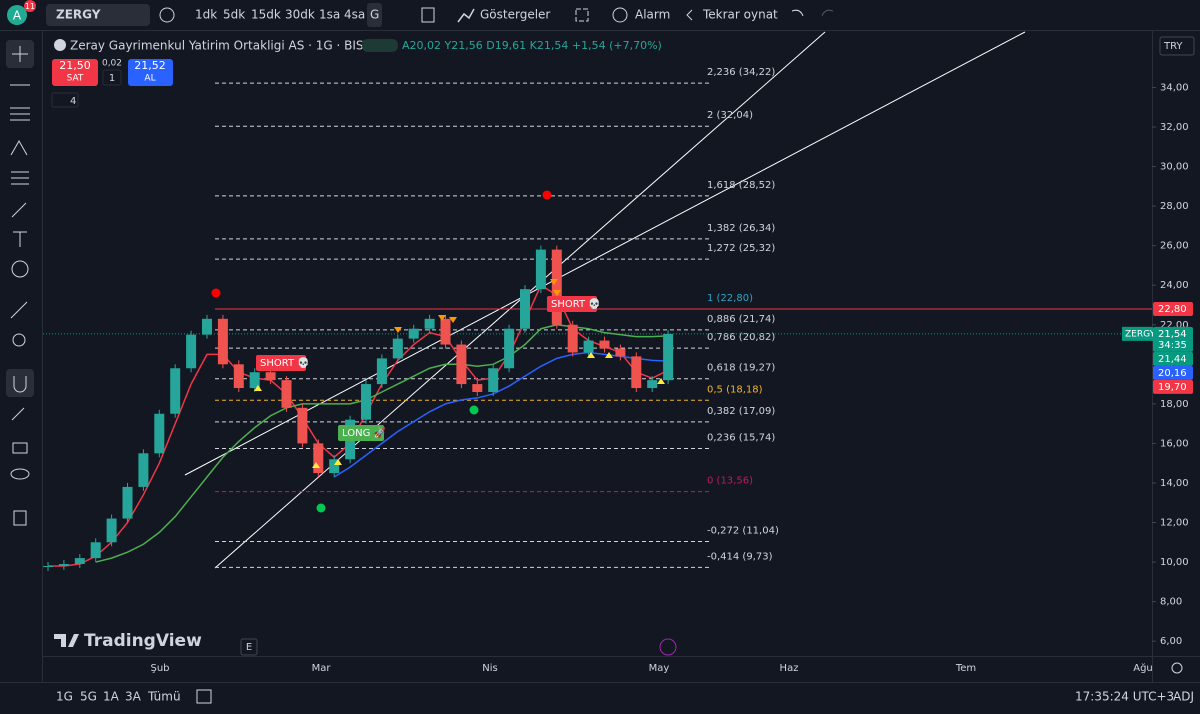 The height and width of the screenshot is (714, 1200). I want to click on interval: 15dk, so click(266, 15).